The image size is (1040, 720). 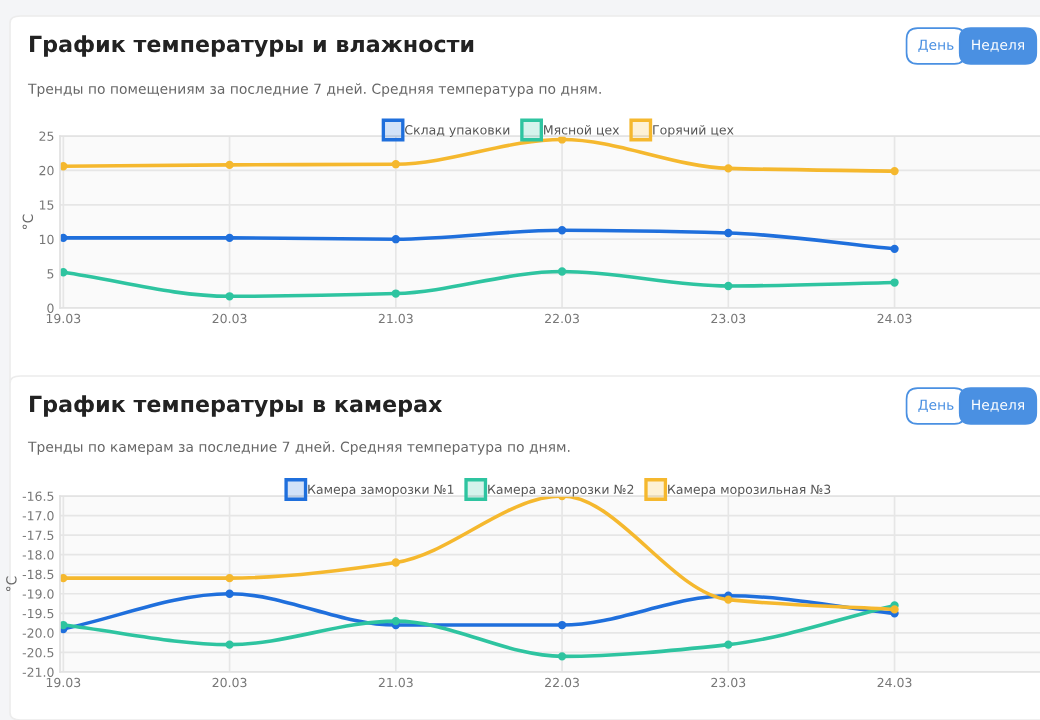 I want to click on chart-title: График температуры и влажности, so click(x=252, y=46).